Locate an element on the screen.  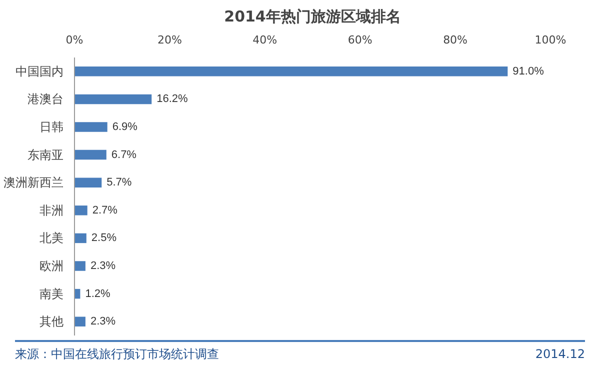
y-tick-label: 中国国内 is located at coordinates (40, 71).